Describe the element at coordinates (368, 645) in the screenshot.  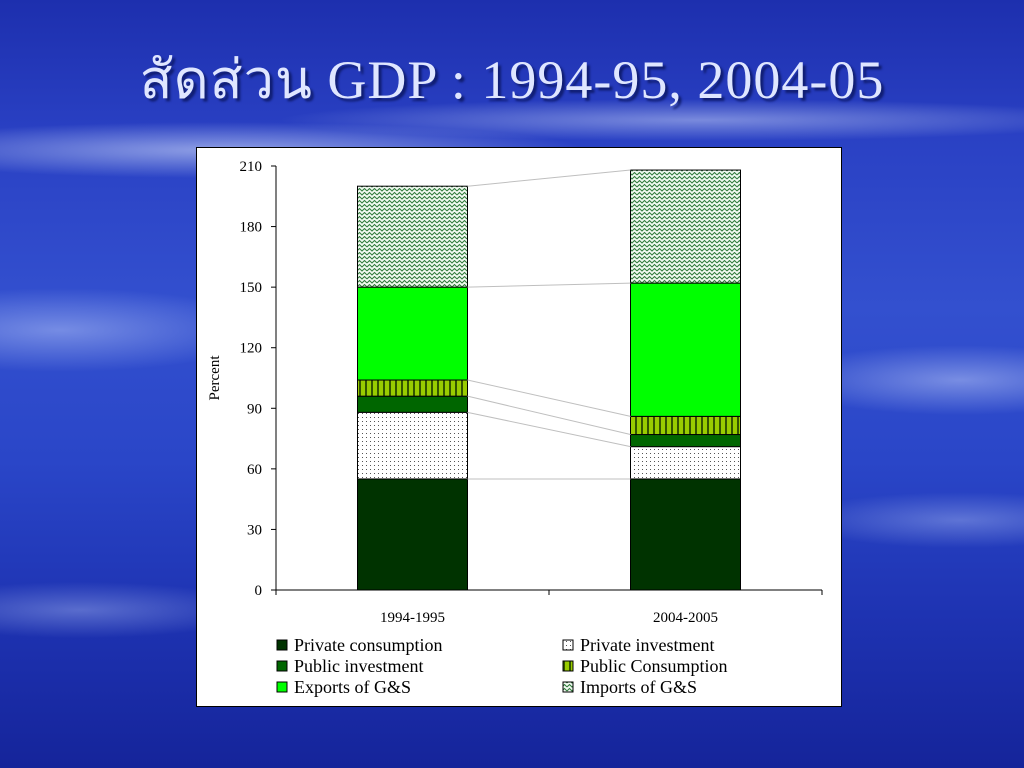
I see `legend-label: Private consumption` at that location.